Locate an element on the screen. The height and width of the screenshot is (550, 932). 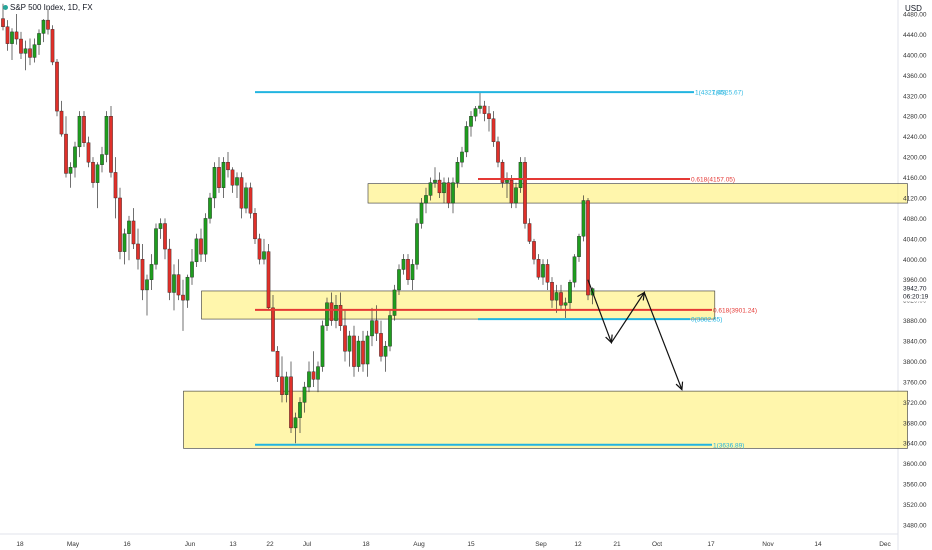
chart-title: S&P 500 Index, 1D, FX is located at coordinates (48, 7).